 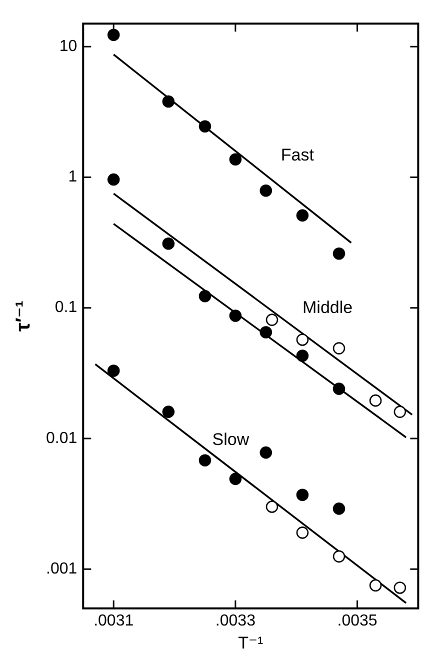 What do you see at coordinates (73, 177) in the screenshot?
I see `y-tick-label: 1` at bounding box center [73, 177].